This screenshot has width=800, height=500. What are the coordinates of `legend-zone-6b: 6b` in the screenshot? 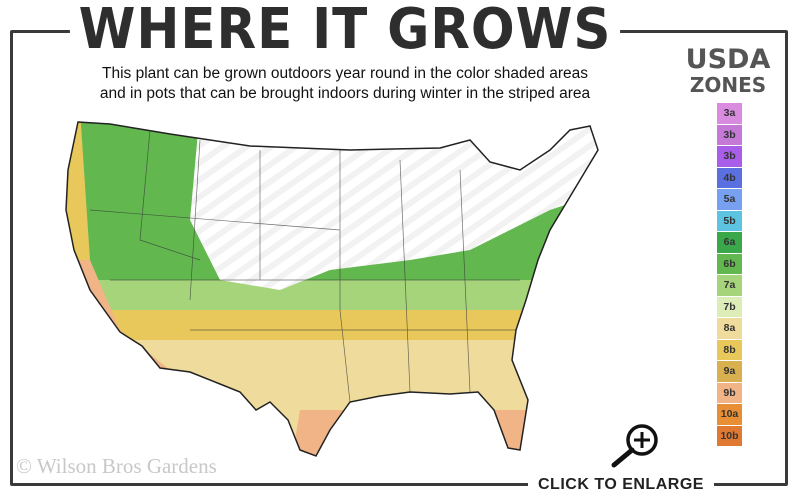 It's located at (729, 263).